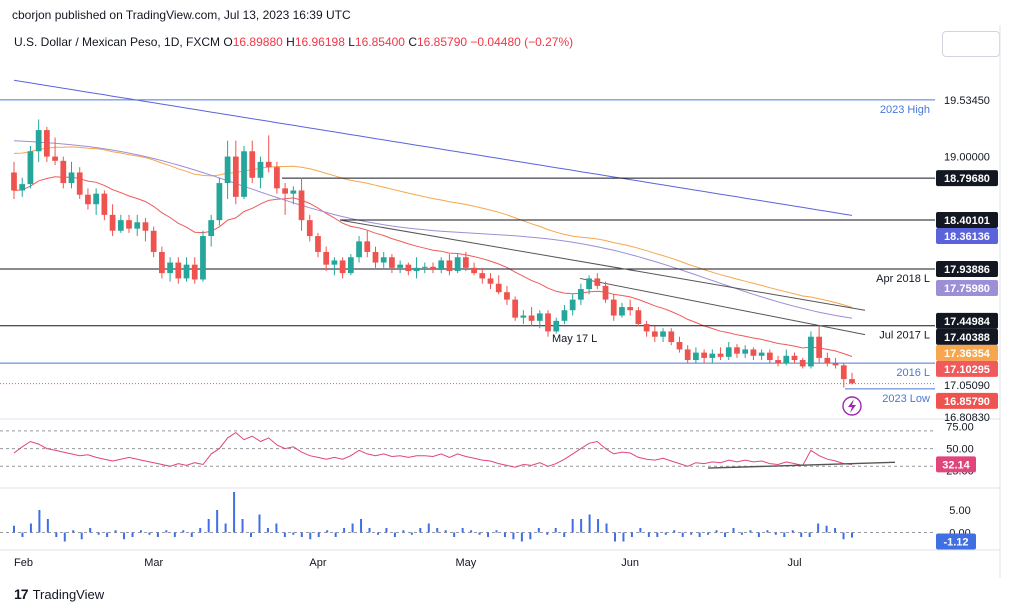  Describe the element at coordinates (955, 543) in the screenshot. I see `momentum-current: -1.12` at that location.